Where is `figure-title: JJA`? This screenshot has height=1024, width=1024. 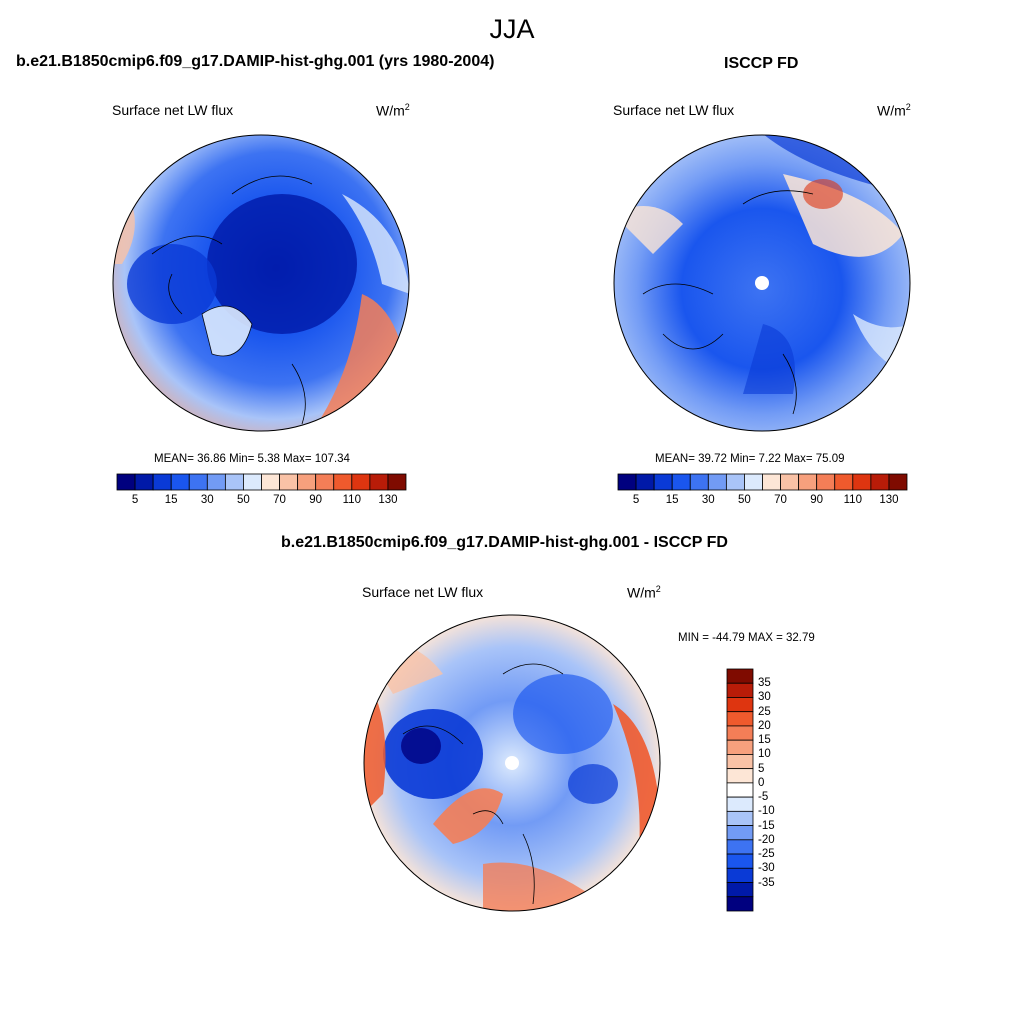
figure-title: JJA is located at coordinates (512, 29).